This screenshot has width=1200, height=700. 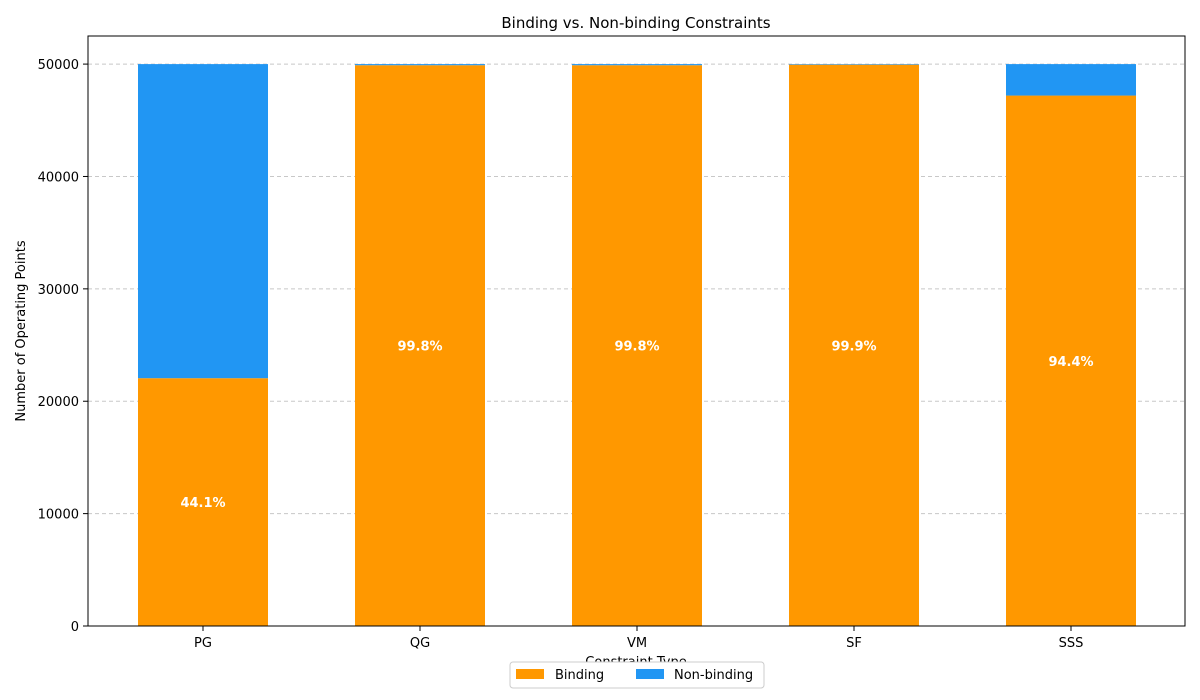 I want to click on y-tick-label: 10000, so click(x=58, y=515).